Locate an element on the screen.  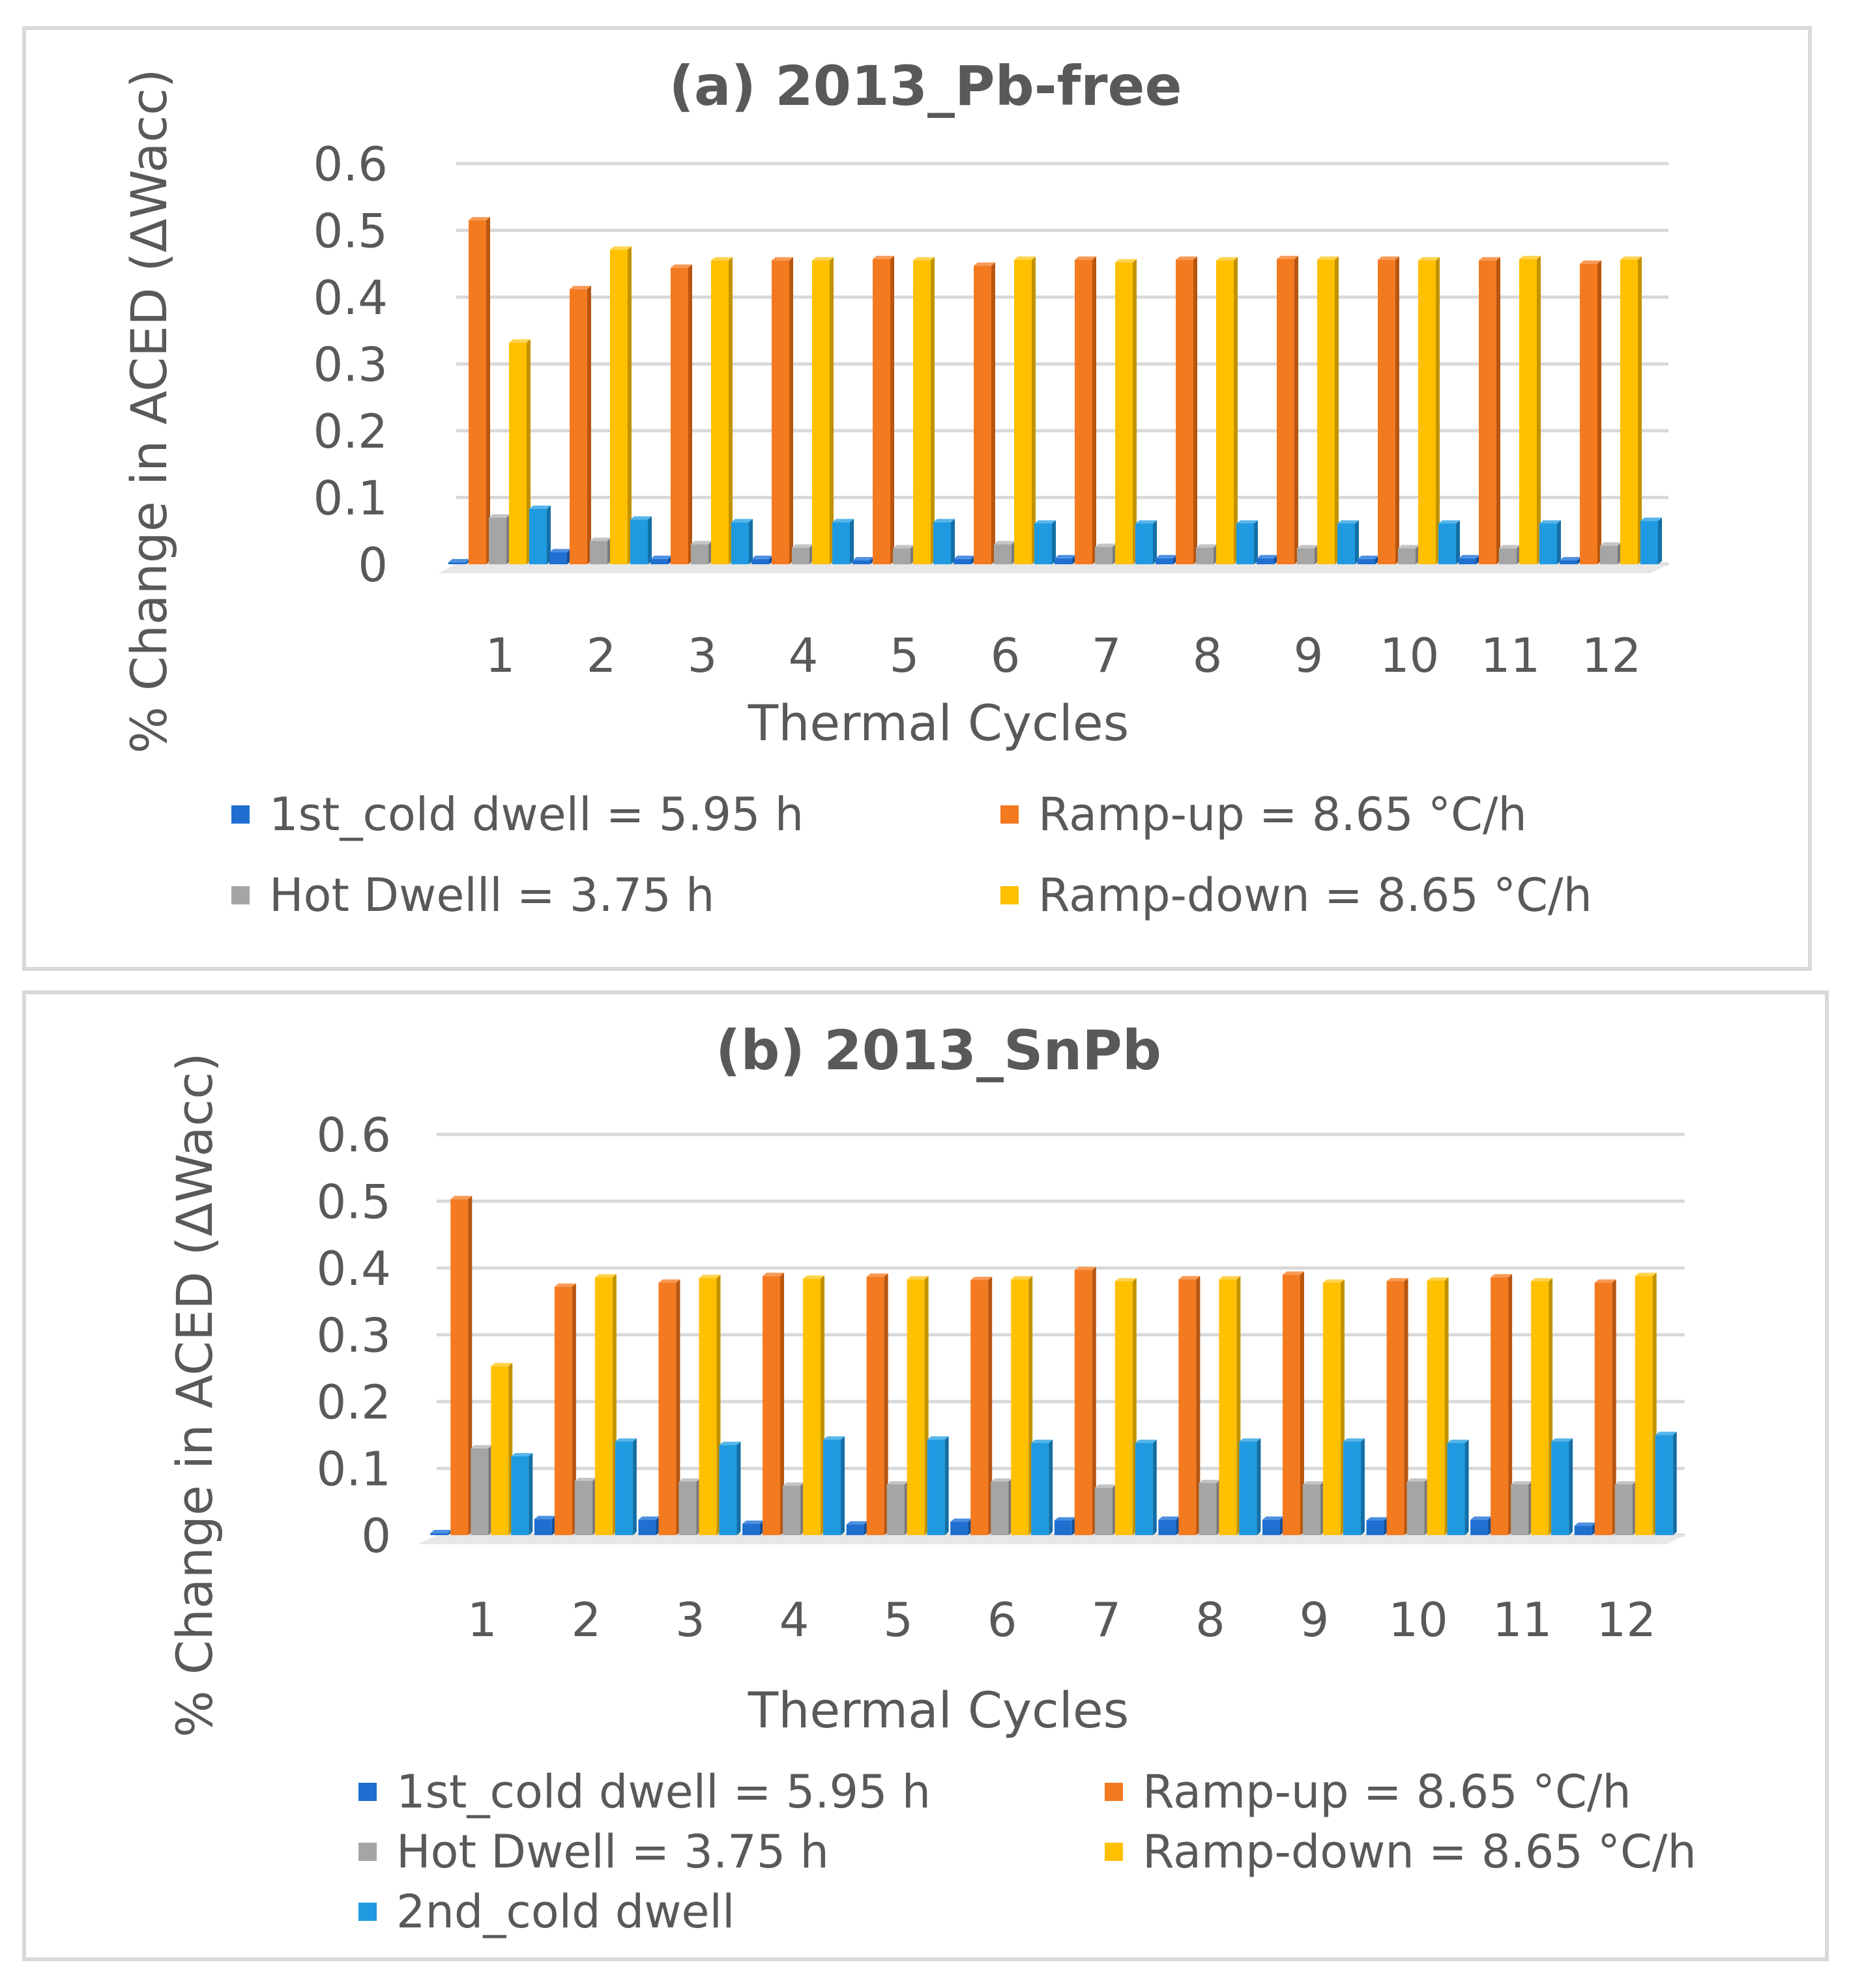
y-tick-label: 0.6 is located at coordinates (350, 164).